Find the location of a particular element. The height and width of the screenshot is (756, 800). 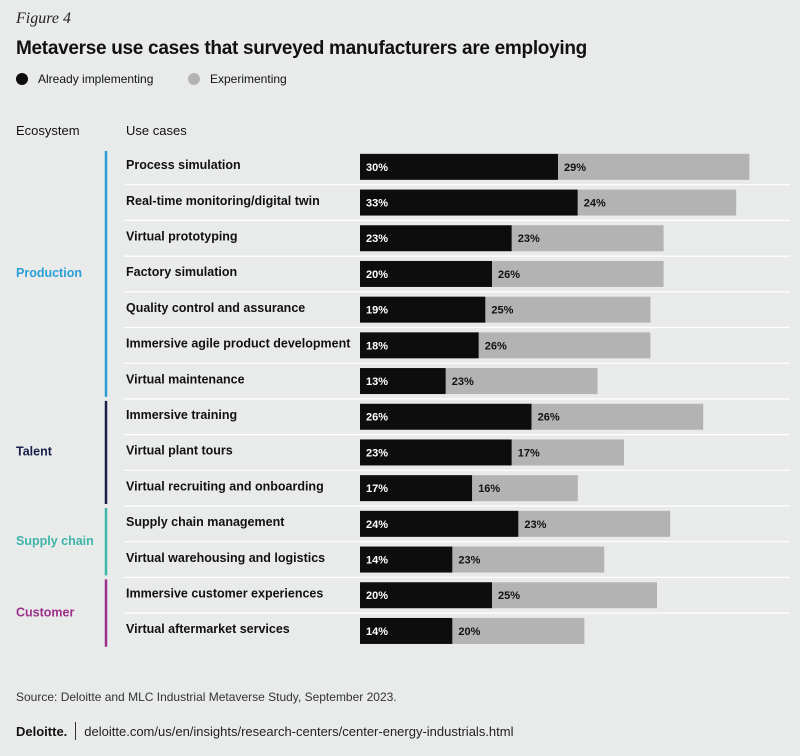

row-label: Immersive agile product development is located at coordinates (238, 344).